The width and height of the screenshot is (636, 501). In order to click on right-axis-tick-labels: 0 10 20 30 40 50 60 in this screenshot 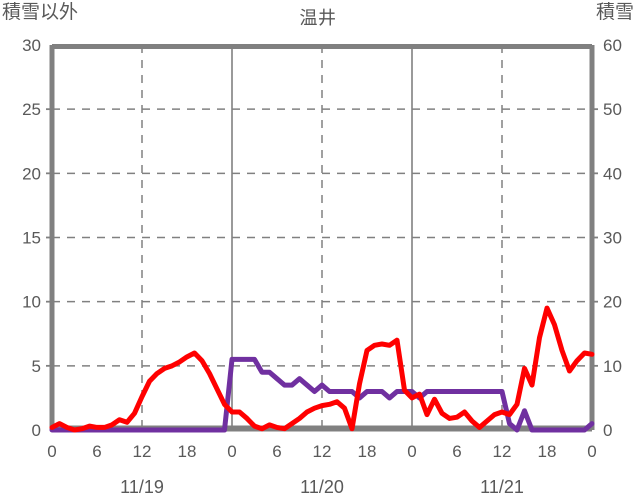, I will do `click(612, 238)`.